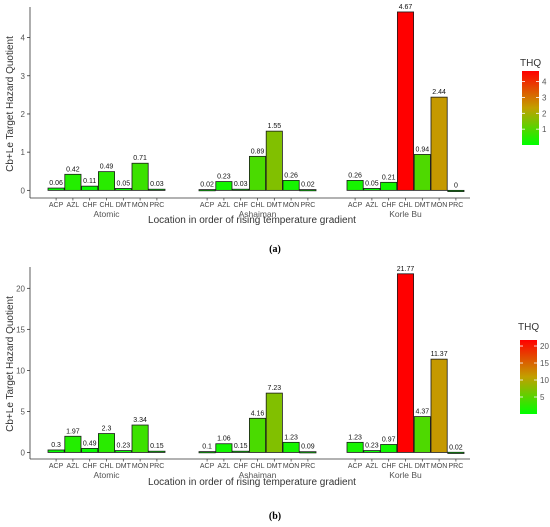 The width and height of the screenshot is (550, 527). What do you see at coordinates (544, 380) in the screenshot?
I see `legend-tick-label: 10` at bounding box center [544, 380].